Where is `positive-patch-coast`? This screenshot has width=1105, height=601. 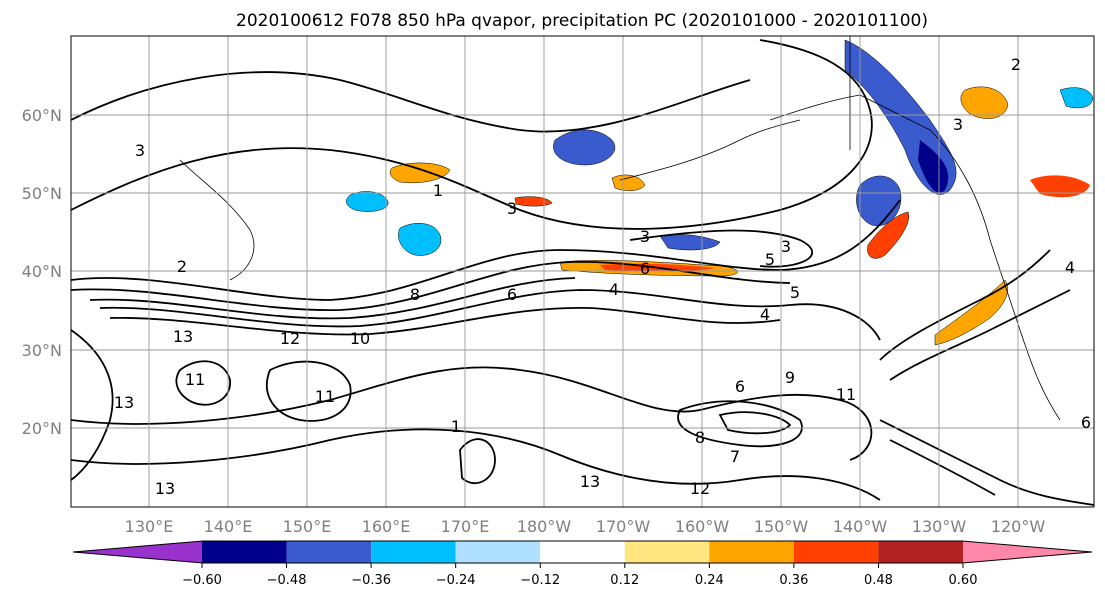 positive-patch-coast is located at coordinates (971, 312).